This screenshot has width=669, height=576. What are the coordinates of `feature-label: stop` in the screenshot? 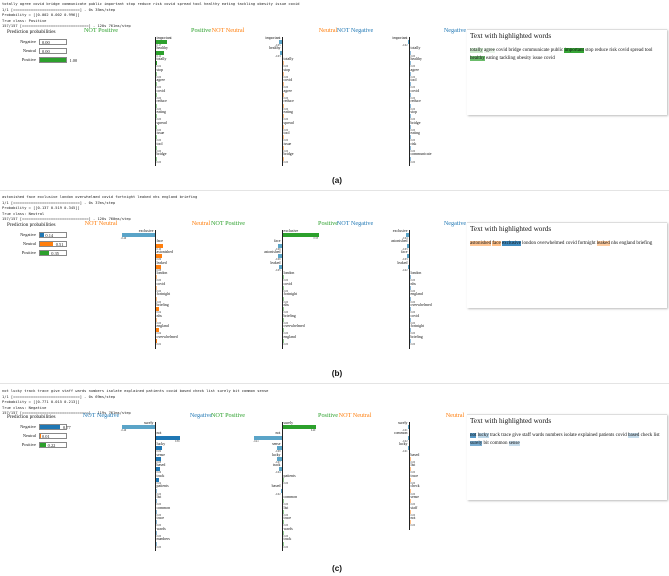 It's located at (287, 69).